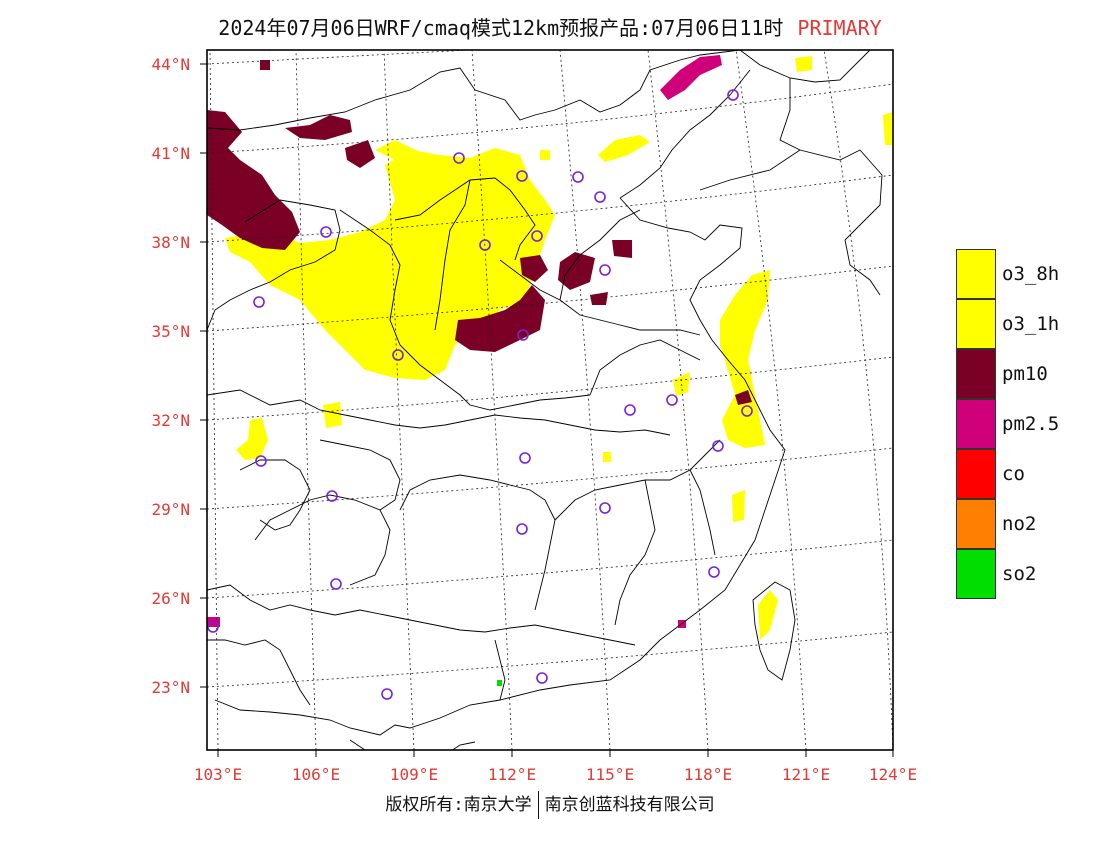  I want to click on lon-label: 118°E, so click(708, 774).